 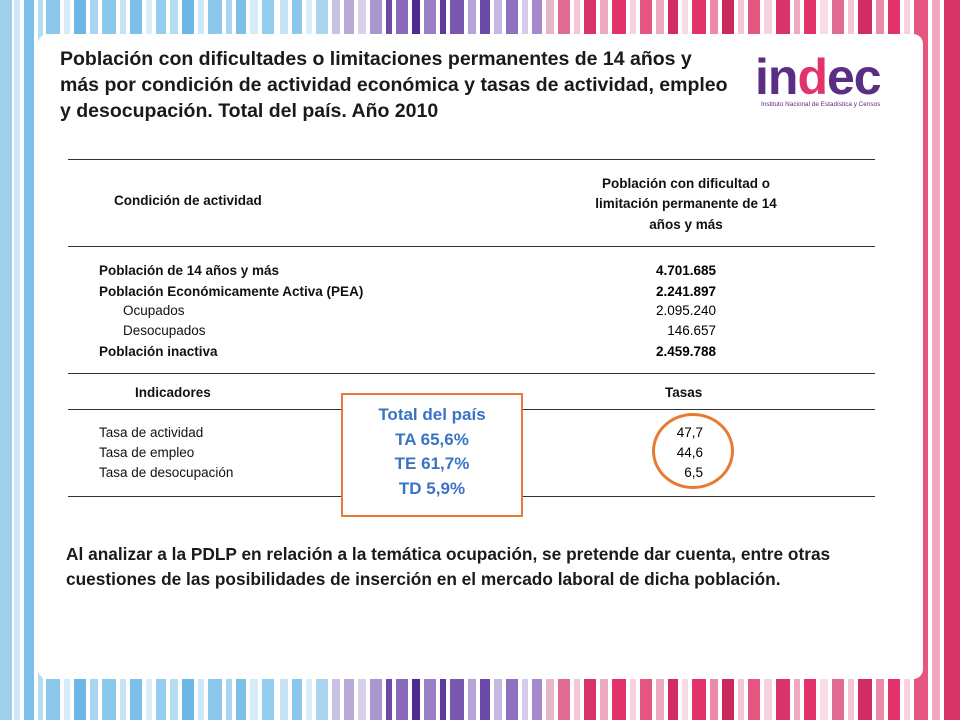 I want to click on header-poblacion-line3: años y más, so click(x=686, y=224).